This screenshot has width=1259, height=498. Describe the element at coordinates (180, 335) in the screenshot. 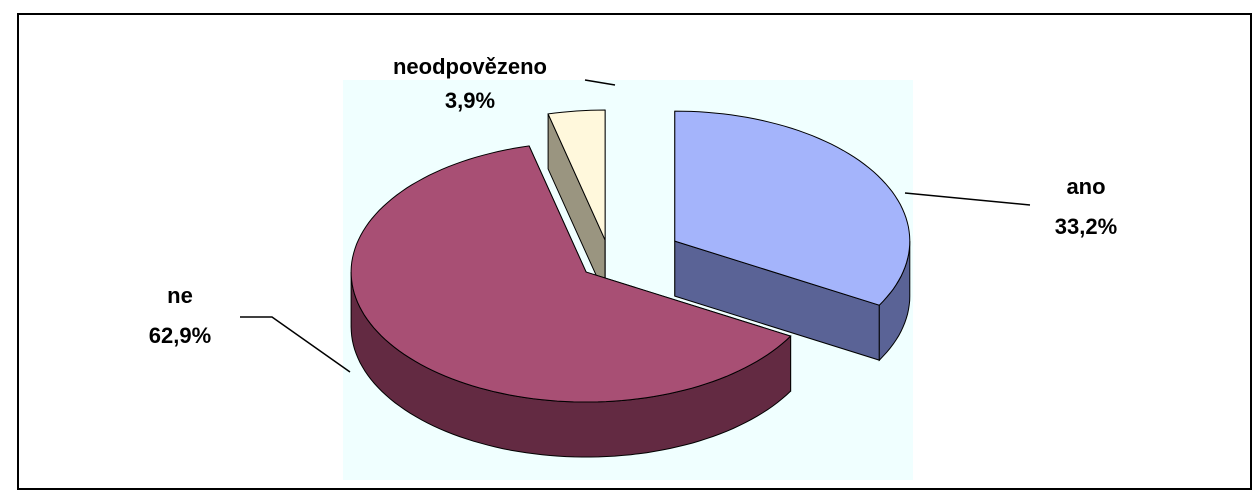

I see `slice-value-label: 62,9%` at that location.